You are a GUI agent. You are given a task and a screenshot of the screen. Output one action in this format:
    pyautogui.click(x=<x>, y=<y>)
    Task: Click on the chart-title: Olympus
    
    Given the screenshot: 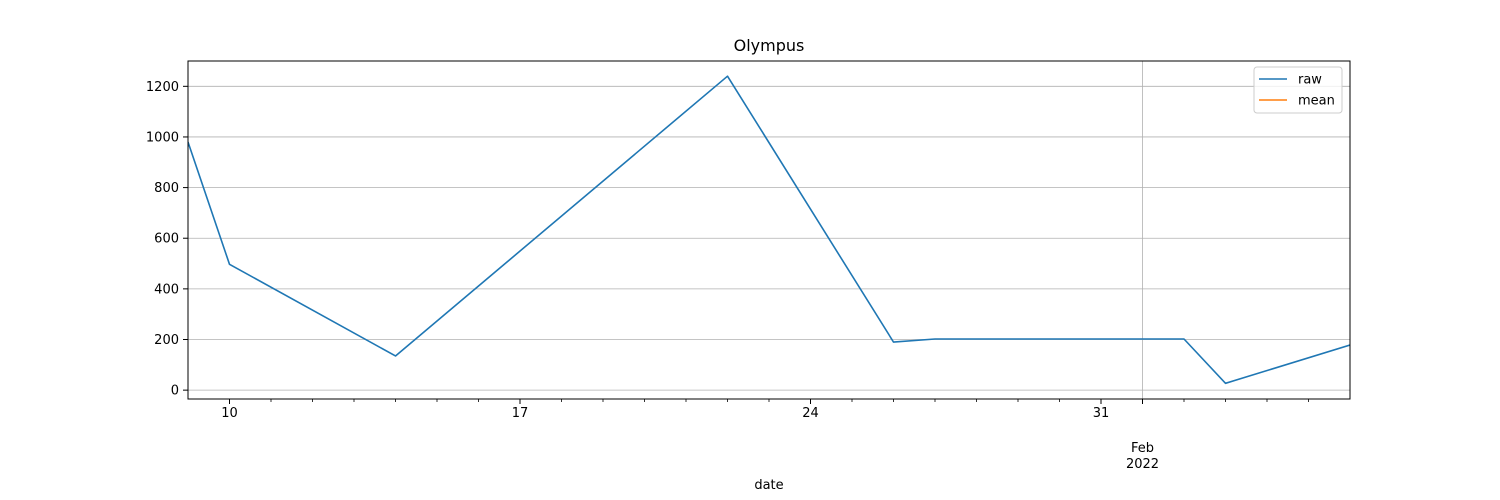 What is the action you would take?
    pyautogui.click(x=769, y=45)
    